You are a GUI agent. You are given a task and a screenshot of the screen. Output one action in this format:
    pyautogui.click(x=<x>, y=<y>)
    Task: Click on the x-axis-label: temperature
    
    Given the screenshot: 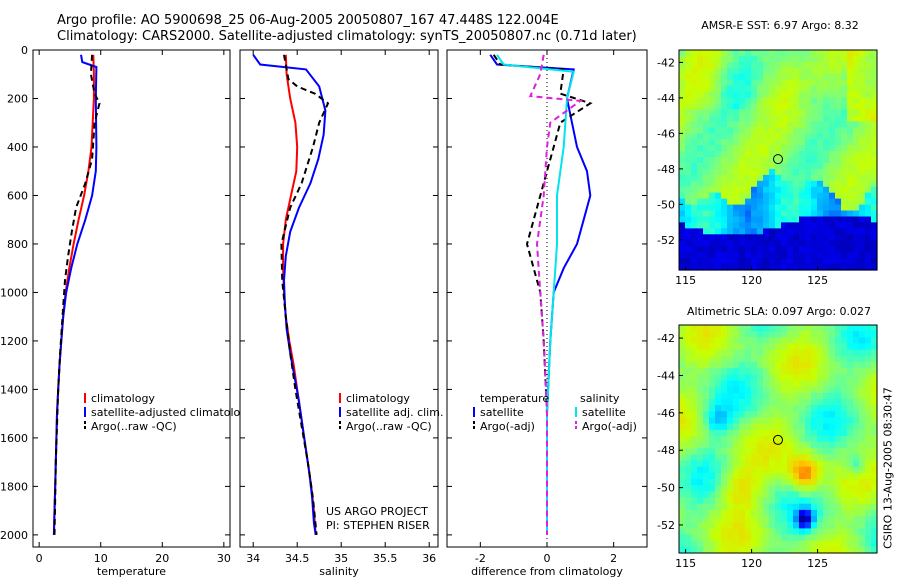 What is the action you would take?
    pyautogui.click(x=131, y=571)
    